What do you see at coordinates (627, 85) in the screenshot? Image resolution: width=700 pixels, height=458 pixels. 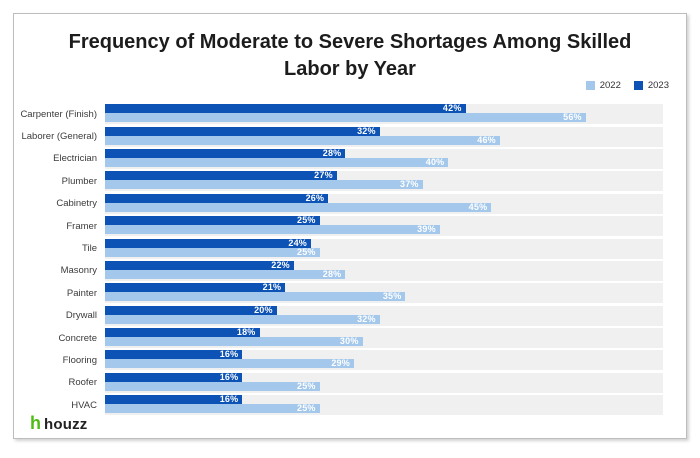 I see `legend: 2022 2023` at bounding box center [627, 85].